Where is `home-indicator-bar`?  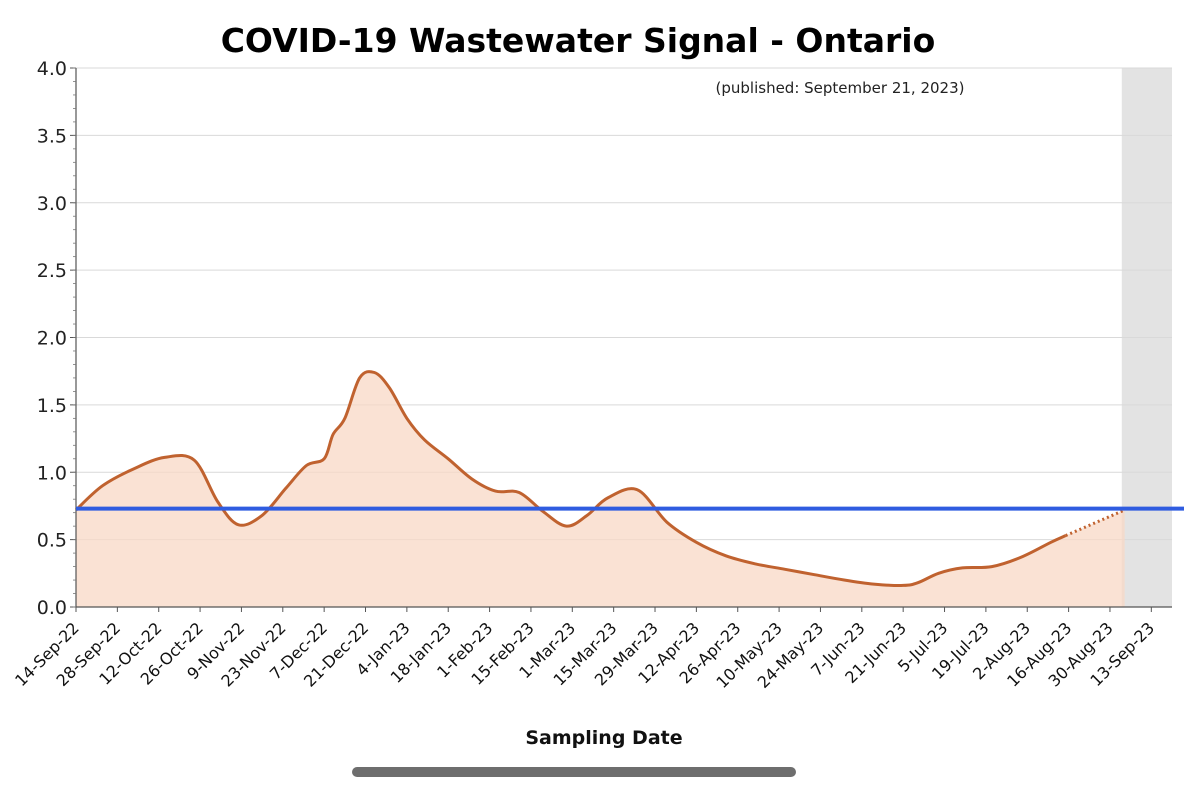 home-indicator-bar is located at coordinates (574, 772).